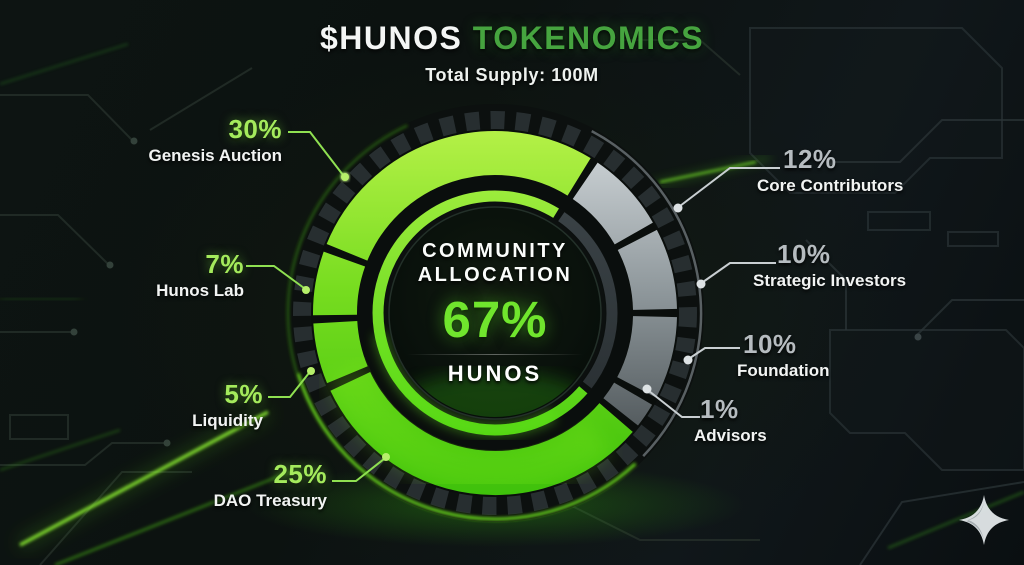  I want to click on callout-label: Core Contributors, so click(830, 186).